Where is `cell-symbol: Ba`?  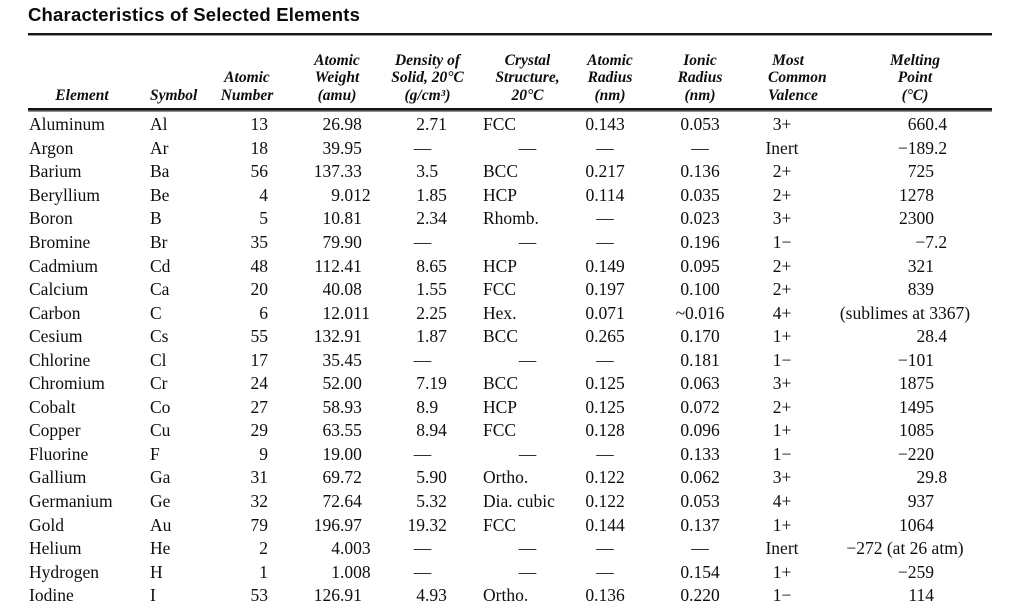 cell-symbol: Ba is located at coordinates (160, 171).